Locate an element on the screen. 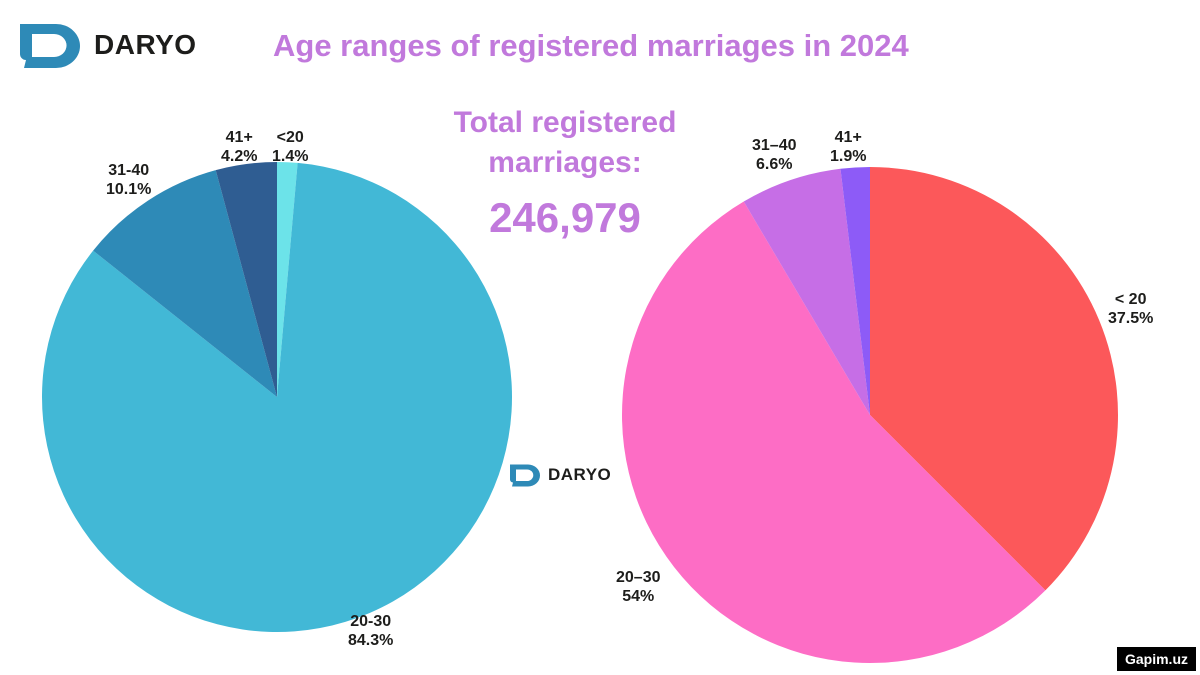 This screenshot has width=1200, height=675. right-label-20-30: 20–30 54% is located at coordinates (638, 587).